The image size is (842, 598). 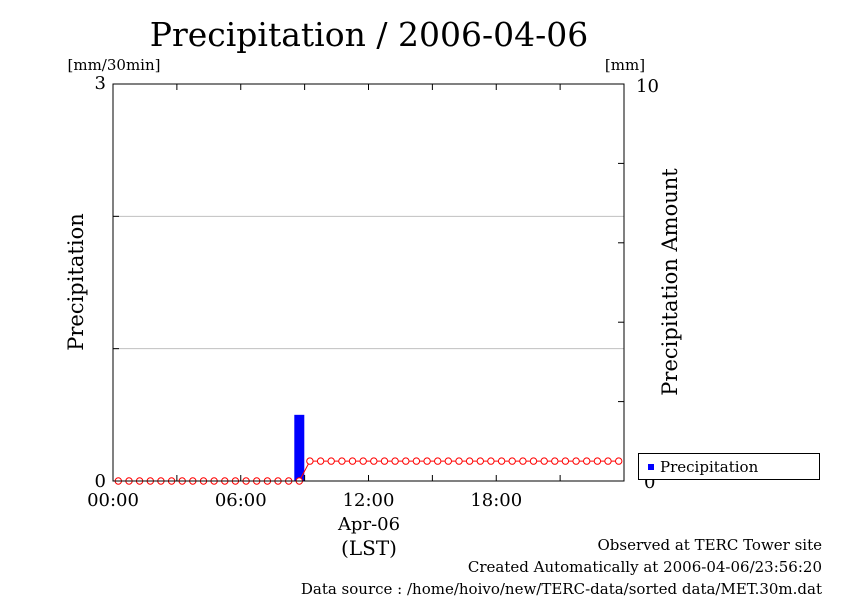 What do you see at coordinates (647, 86) in the screenshot?
I see `right-ytick-max: 10` at bounding box center [647, 86].